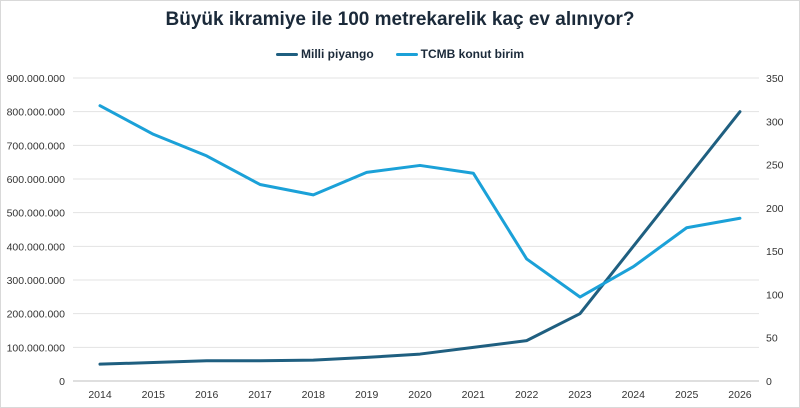 This screenshot has height=408, width=800. I want to click on x-tick-label: 2020, so click(420, 395).